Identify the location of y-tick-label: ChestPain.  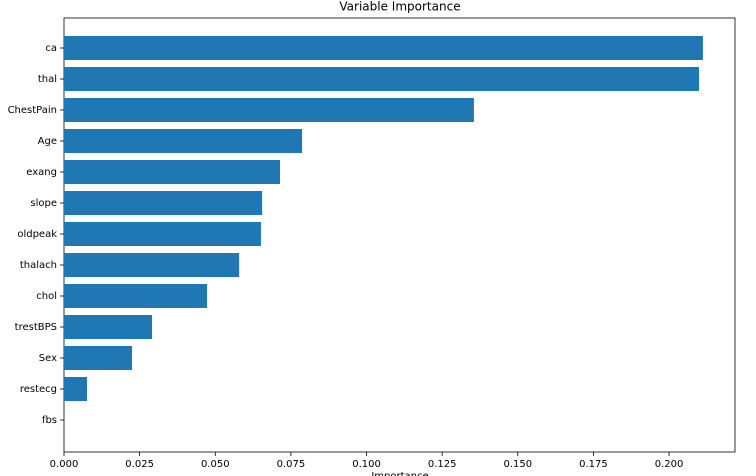
(32, 110).